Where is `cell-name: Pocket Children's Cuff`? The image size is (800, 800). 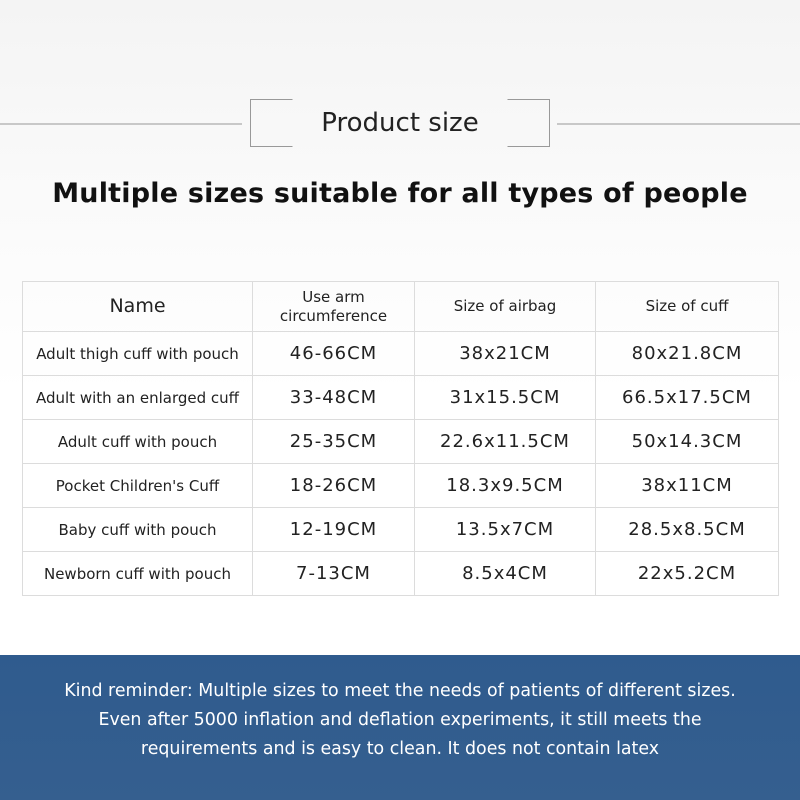
cell-name: Pocket Children's Cuff is located at coordinates (137, 485).